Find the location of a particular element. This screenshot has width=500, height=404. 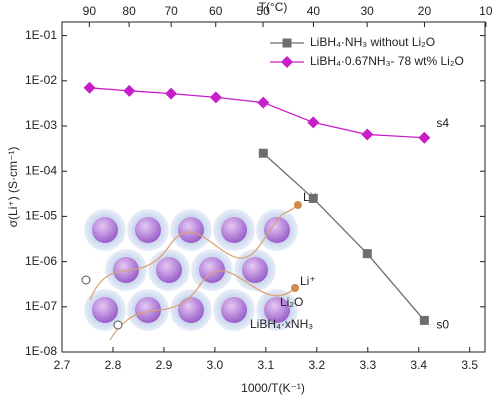

x-tick-label: 3.5 is located at coordinates (469, 365).